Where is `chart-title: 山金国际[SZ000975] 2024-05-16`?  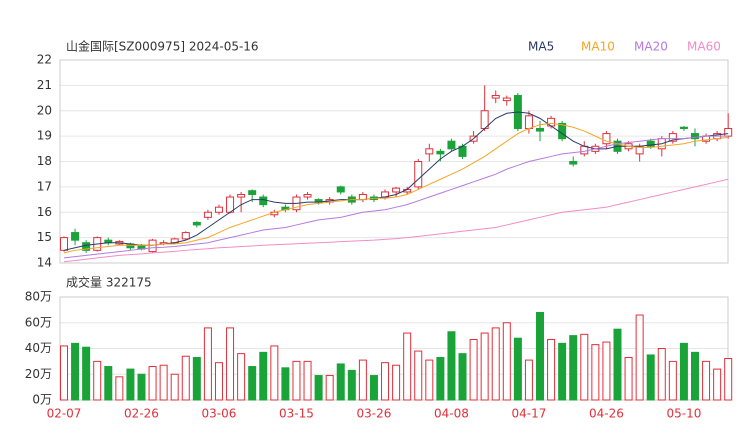
chart-title: 山金国际[SZ000975] 2024-05-16 is located at coordinates (162, 46).